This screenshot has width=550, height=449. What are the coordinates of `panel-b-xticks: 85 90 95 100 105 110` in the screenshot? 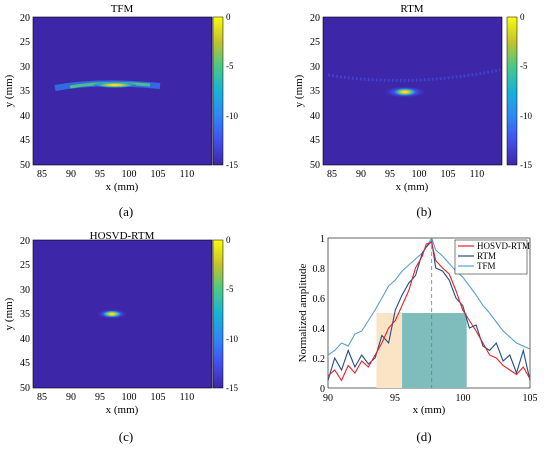 It's located at (405, 174).